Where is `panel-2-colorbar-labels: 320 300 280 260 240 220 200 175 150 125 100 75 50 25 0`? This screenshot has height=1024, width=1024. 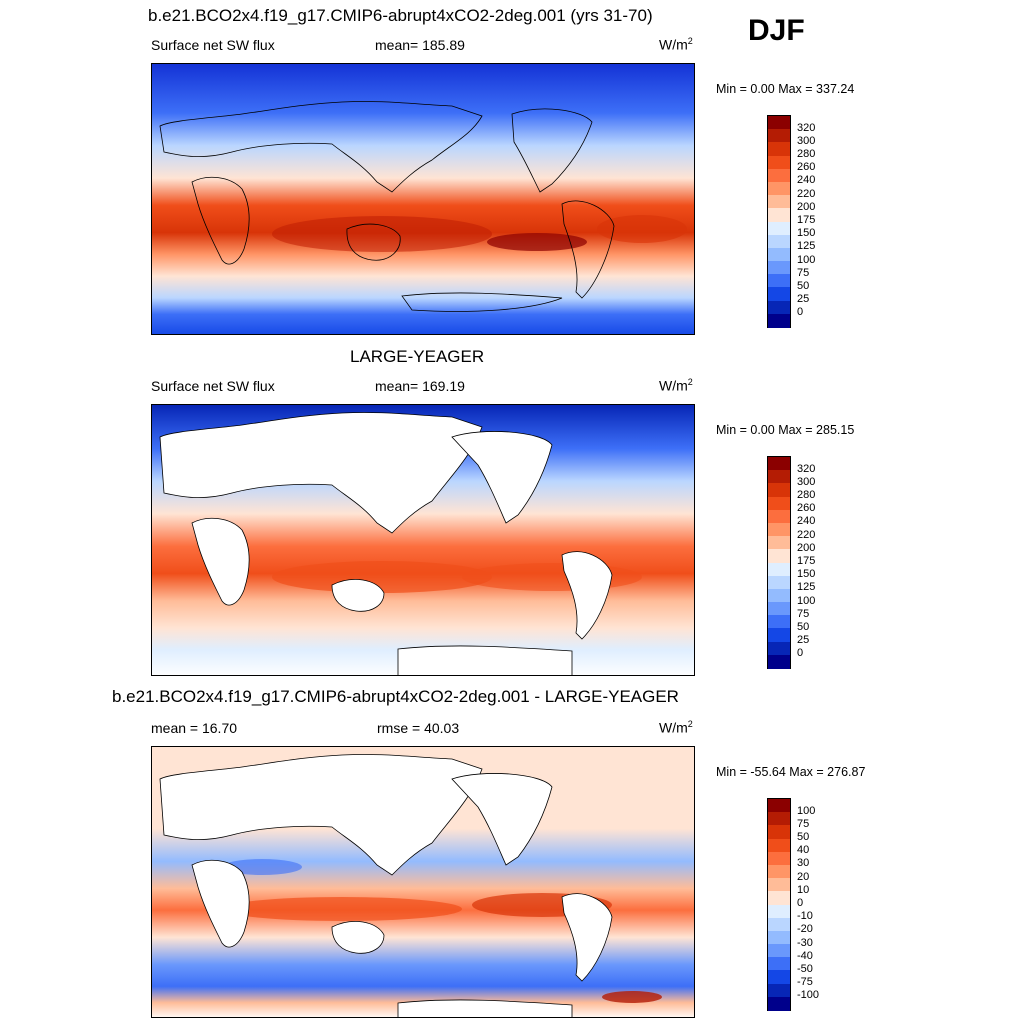 panel-2-colorbar-labels: 320 300 280 260 240 220 200 175 150 125 100 75 50 25 0 is located at coordinates (817, 562).